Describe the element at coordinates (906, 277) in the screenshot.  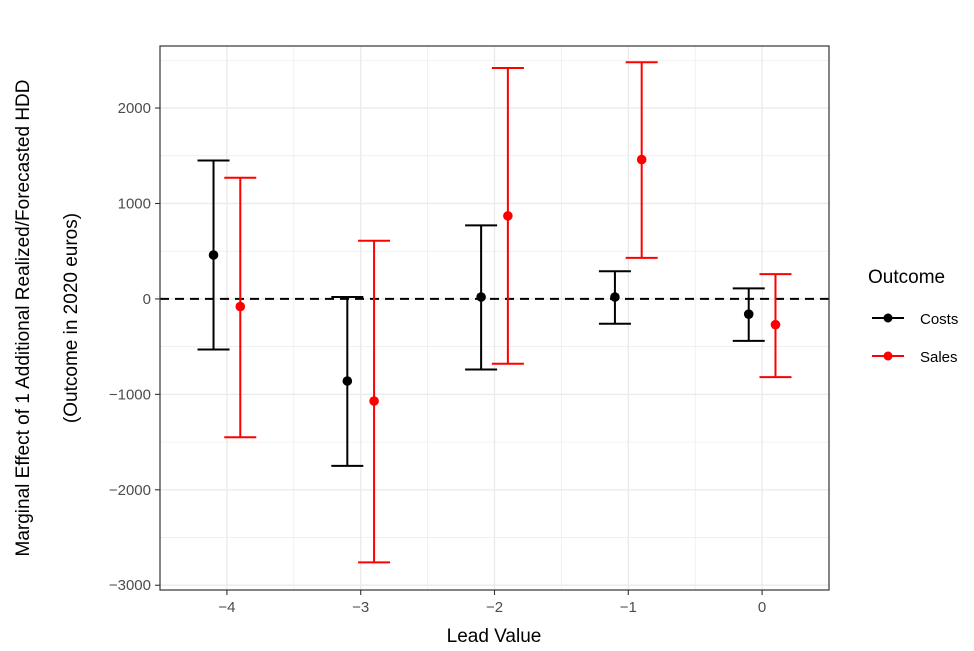
I see `legend-title: Outcome` at that location.